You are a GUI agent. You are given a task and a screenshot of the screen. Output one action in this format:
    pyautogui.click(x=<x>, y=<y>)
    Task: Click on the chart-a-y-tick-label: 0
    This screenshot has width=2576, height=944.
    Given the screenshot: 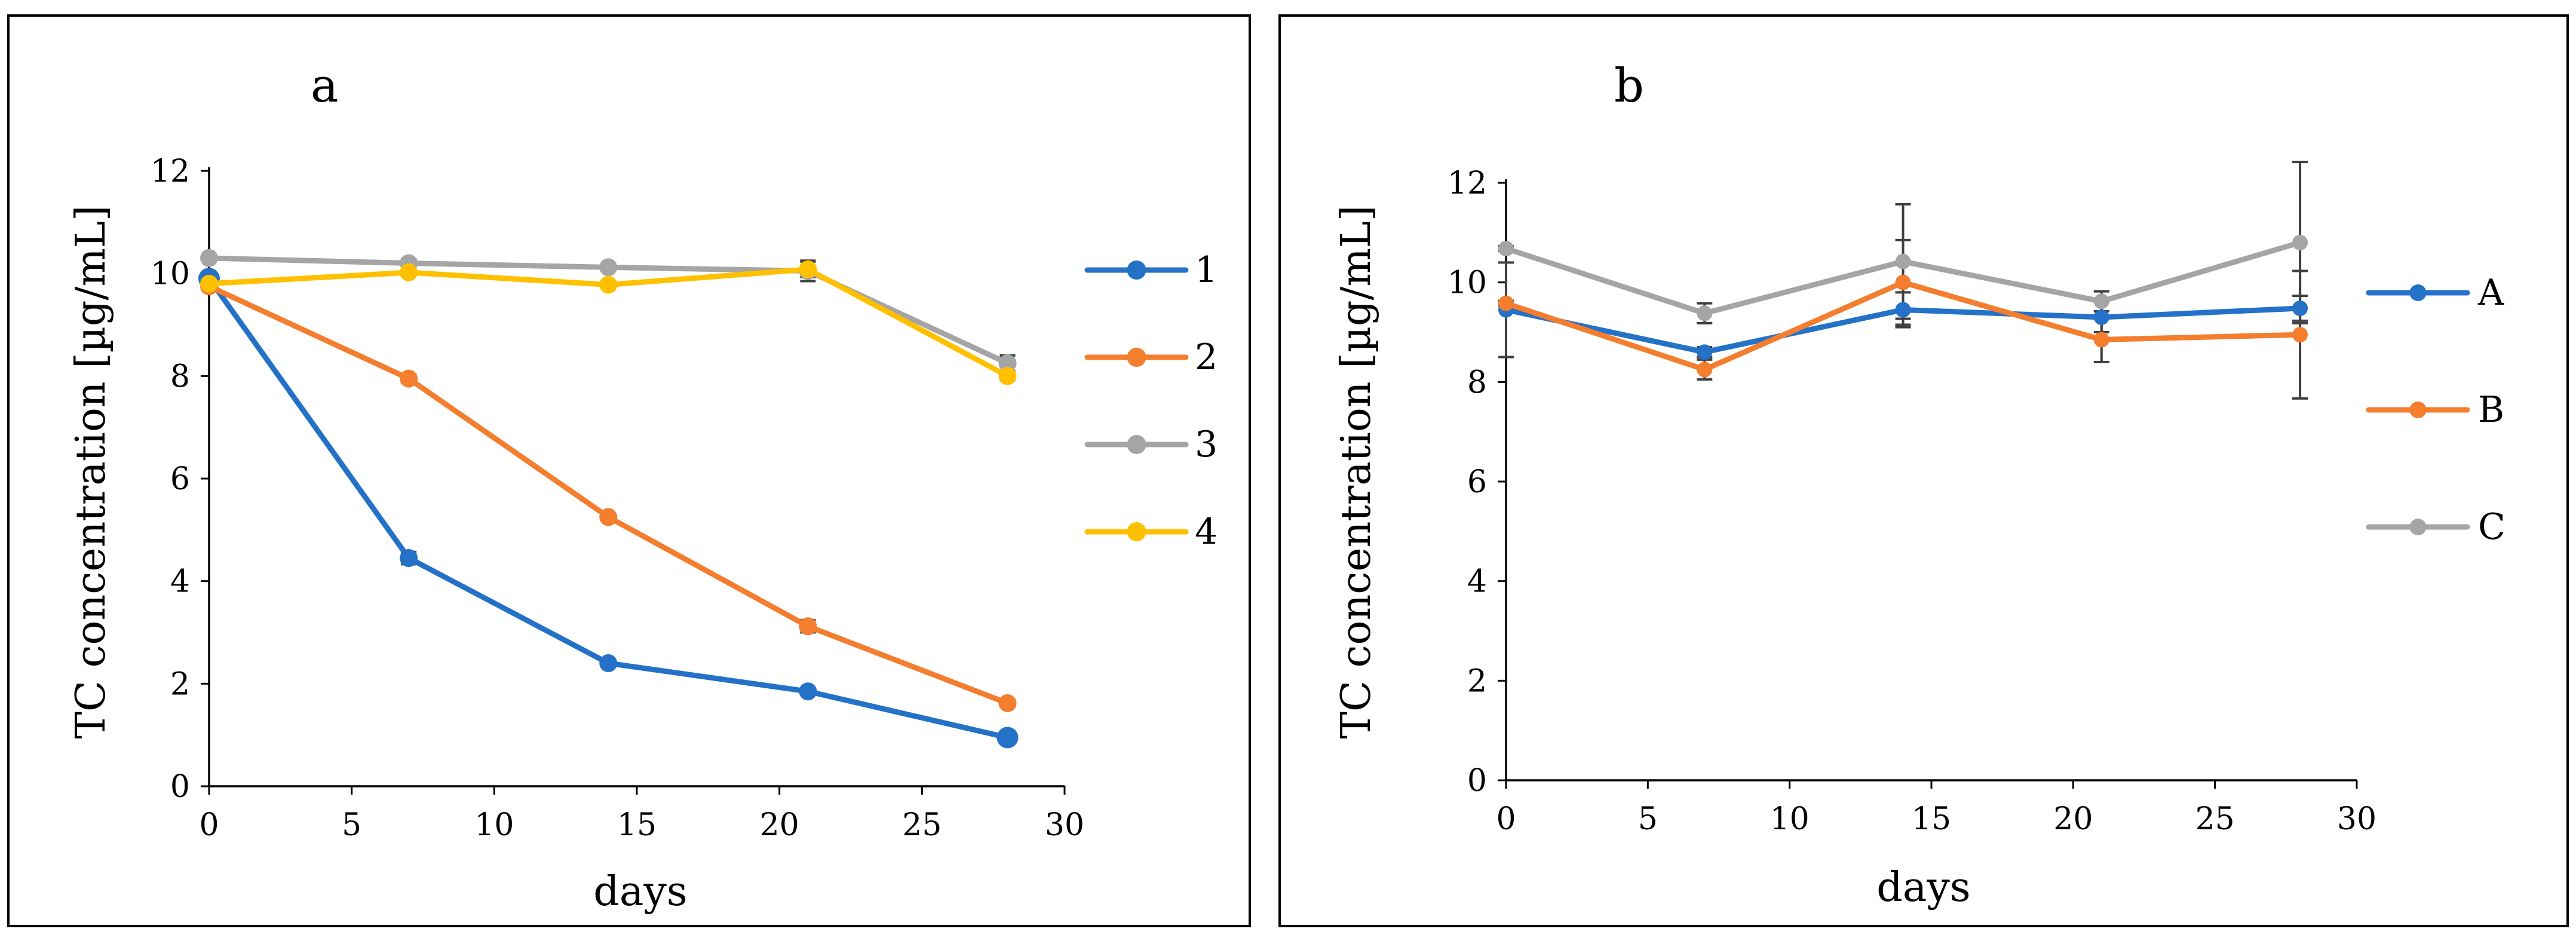 What is the action you would take?
    pyautogui.click(x=180, y=787)
    